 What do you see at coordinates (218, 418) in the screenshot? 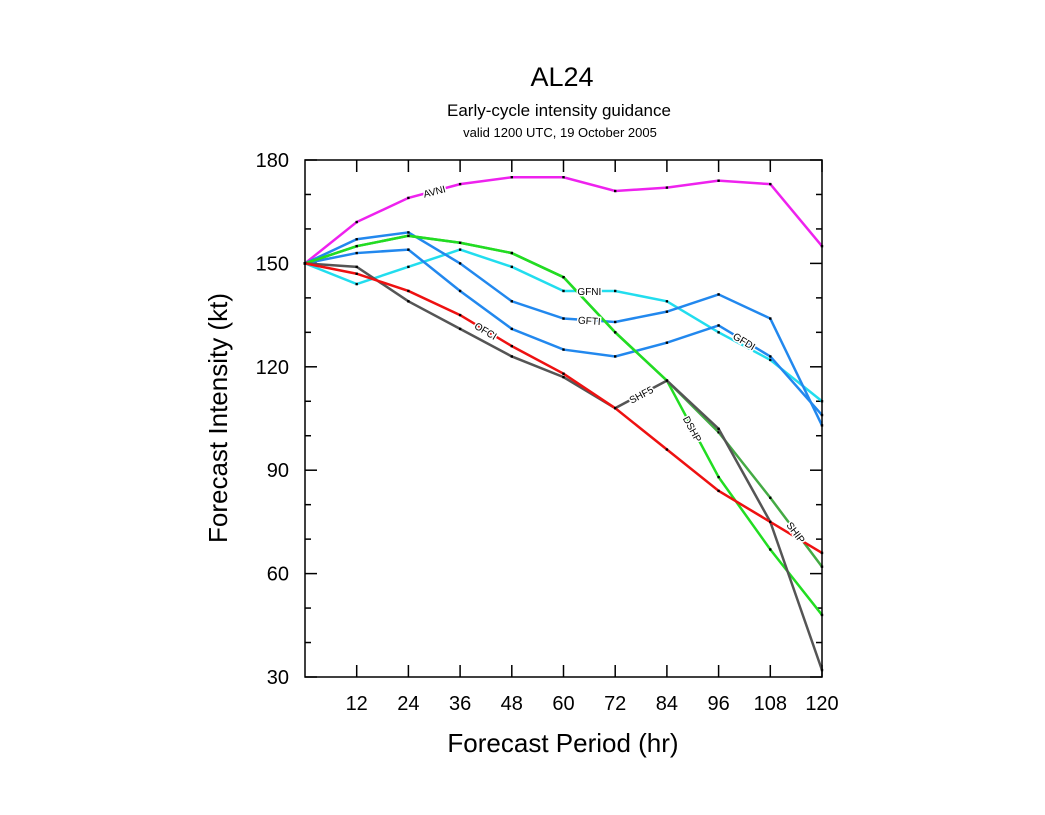
I see `y-axis-label: Forecast Intensity (kt)` at bounding box center [218, 418].